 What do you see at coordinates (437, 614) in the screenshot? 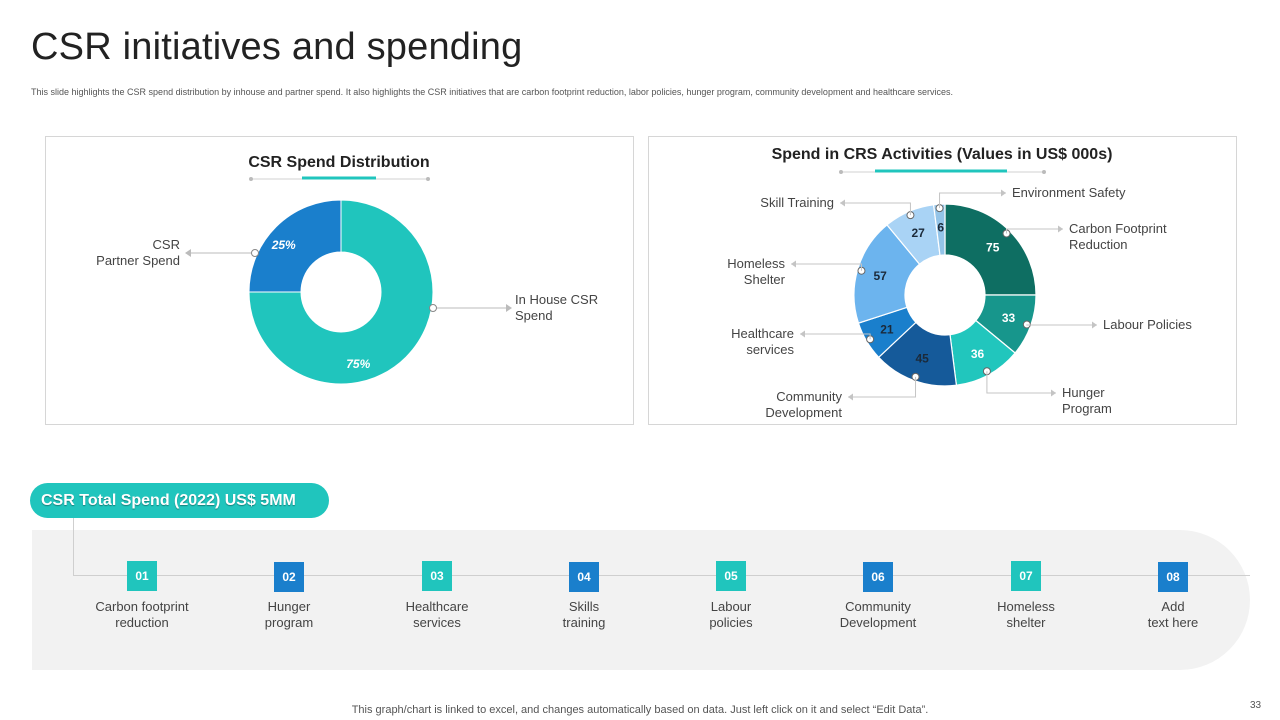
I see `step-label-03: Healthcare services` at bounding box center [437, 614].